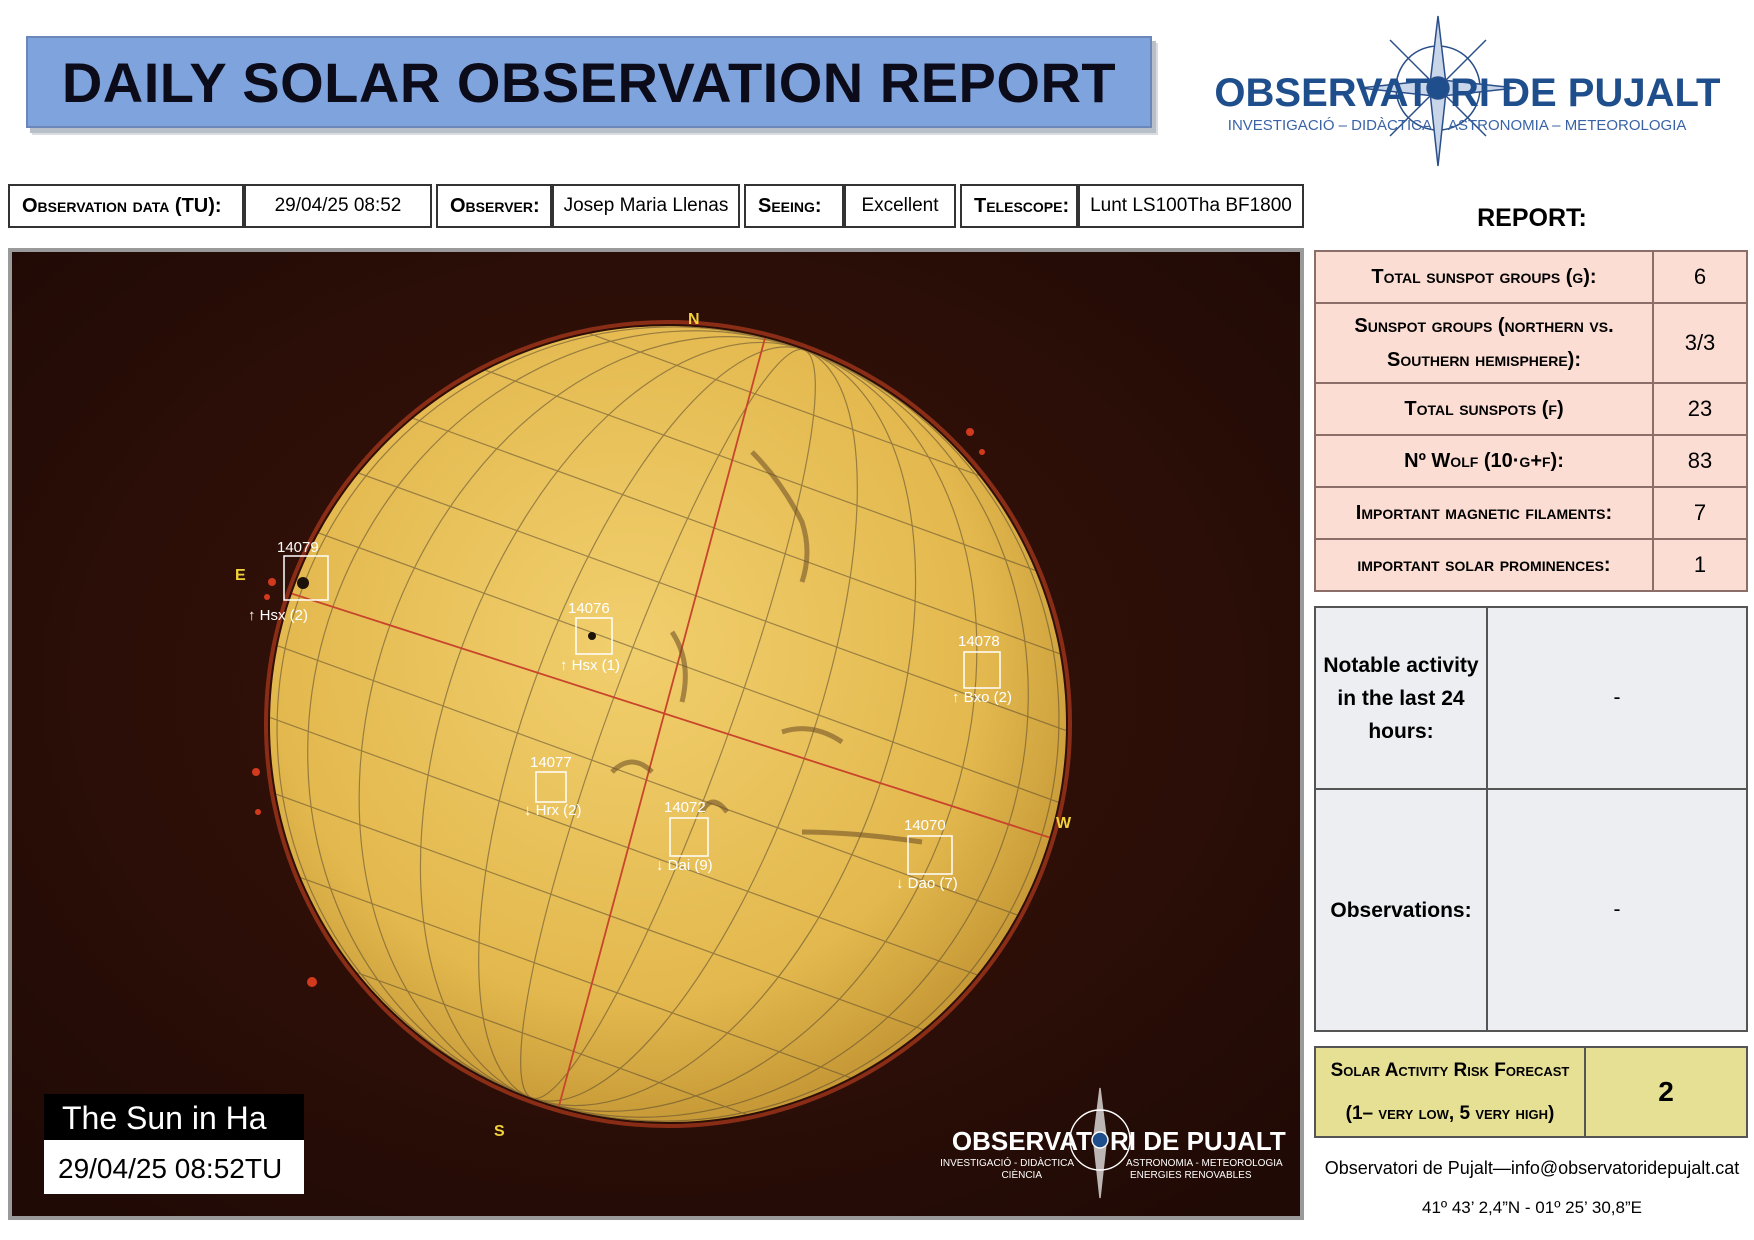  What do you see at coordinates (1531, 1207) in the screenshot?
I see `footer-coordinates: 41º 43’ 2,4”N - 01º 25’ 30,8”E` at bounding box center [1531, 1207].